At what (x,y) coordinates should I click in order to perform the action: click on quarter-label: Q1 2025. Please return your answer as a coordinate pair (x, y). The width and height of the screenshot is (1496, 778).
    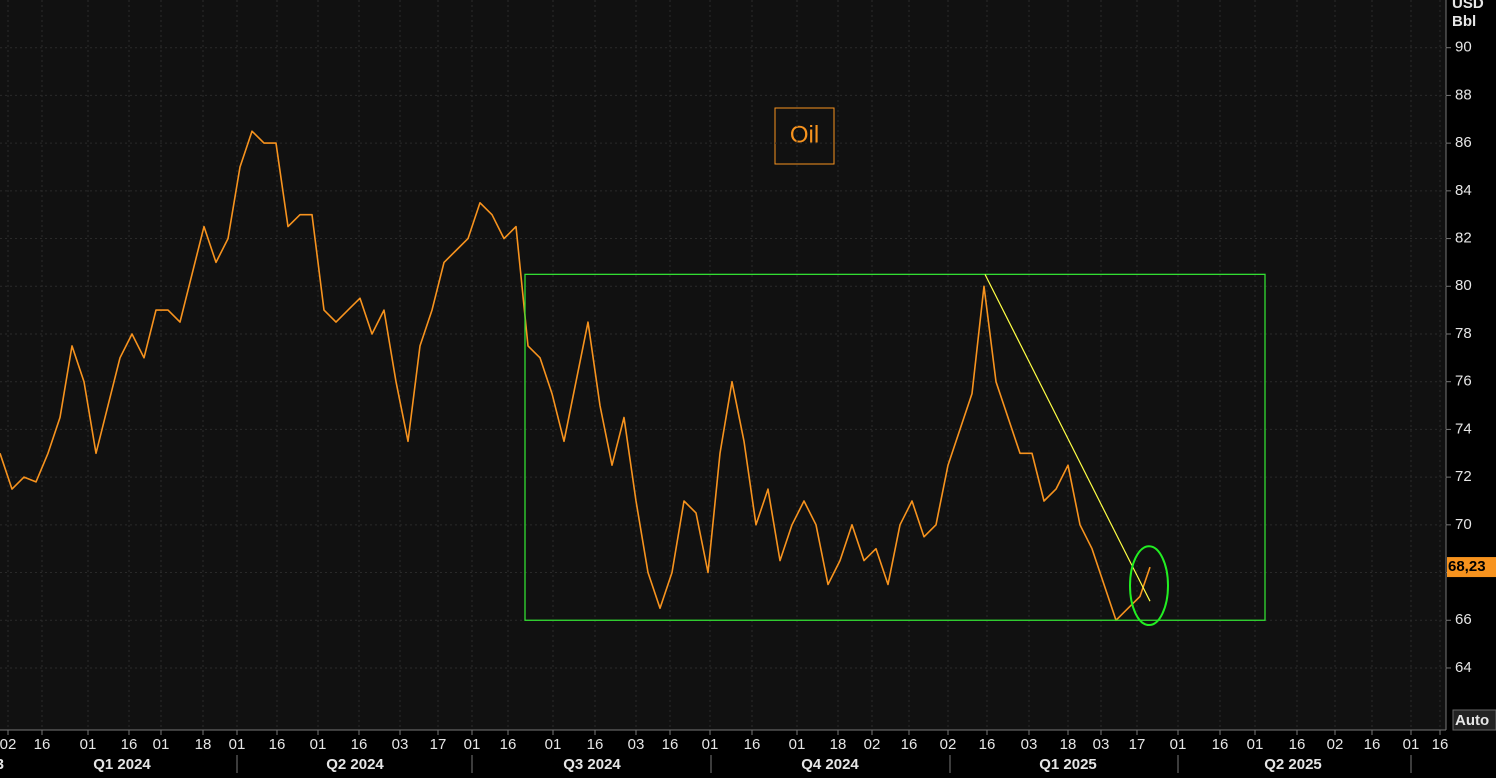
    Looking at the image, I should click on (1068, 764).